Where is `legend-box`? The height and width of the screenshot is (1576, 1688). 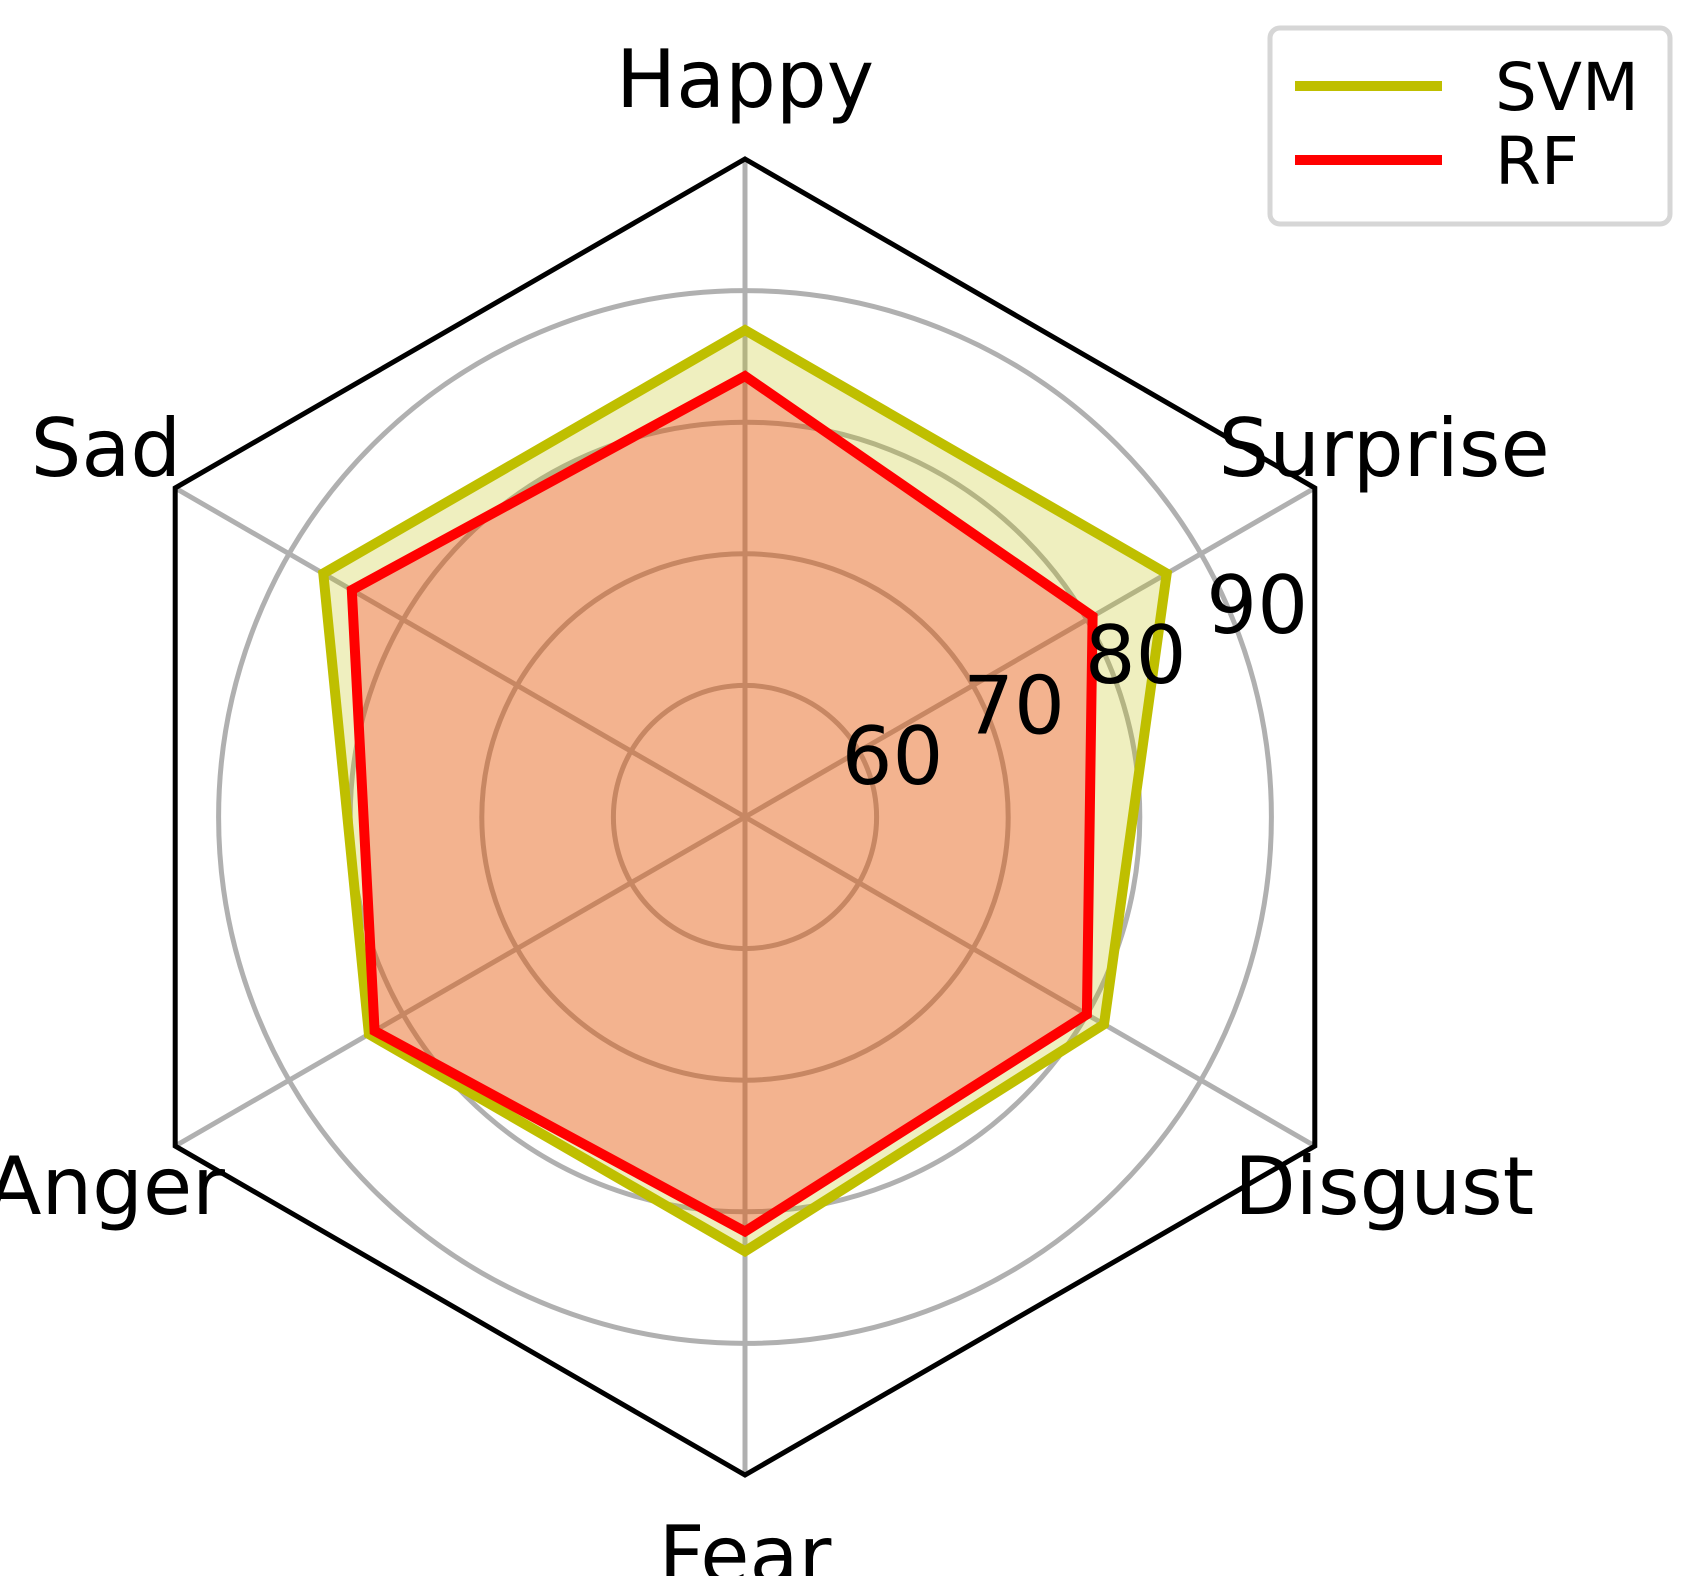 legend-box is located at coordinates (1470, 126).